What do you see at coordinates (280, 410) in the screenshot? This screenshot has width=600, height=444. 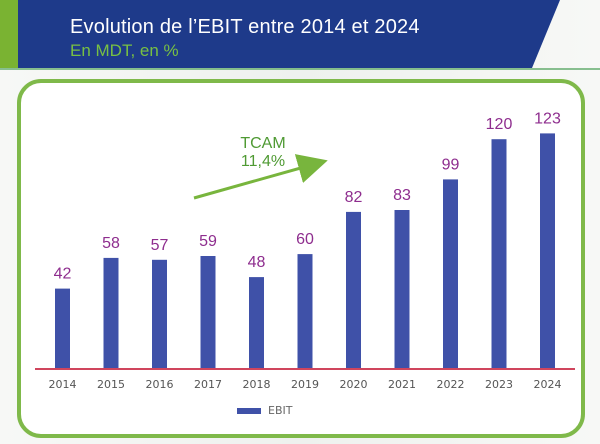 I see `legend-label-ebit: EBIT` at bounding box center [280, 410].